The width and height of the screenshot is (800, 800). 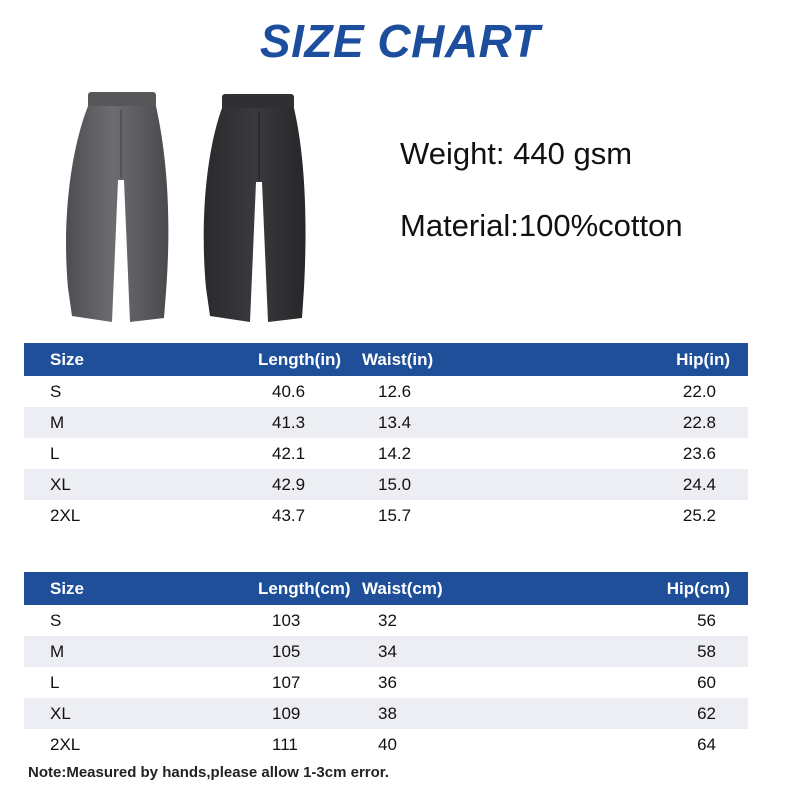 I want to click on header-length: Length(cm), so click(x=240, y=588).